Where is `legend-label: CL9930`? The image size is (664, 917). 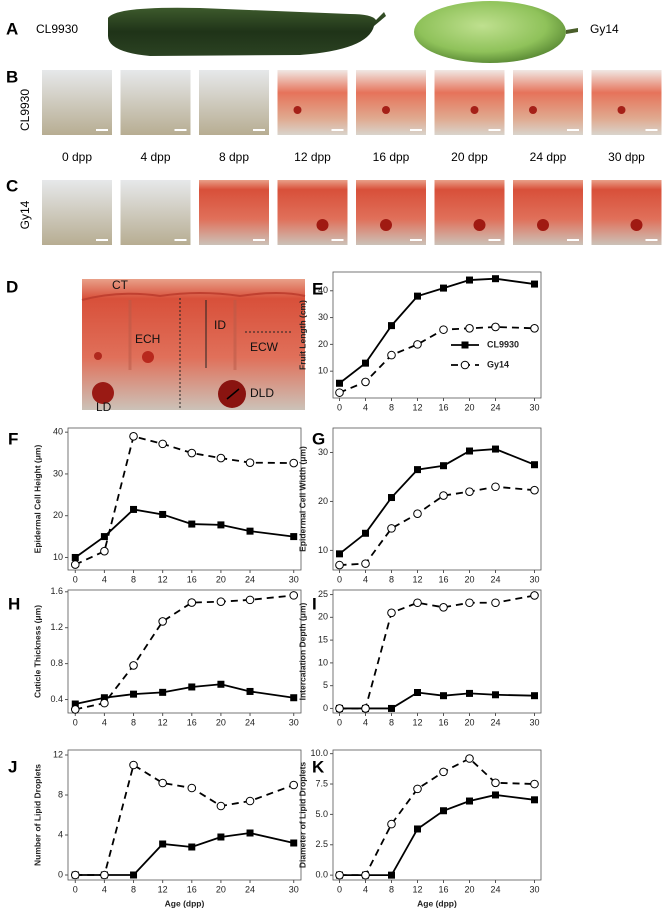
legend-label: CL9930 is located at coordinates (503, 344).